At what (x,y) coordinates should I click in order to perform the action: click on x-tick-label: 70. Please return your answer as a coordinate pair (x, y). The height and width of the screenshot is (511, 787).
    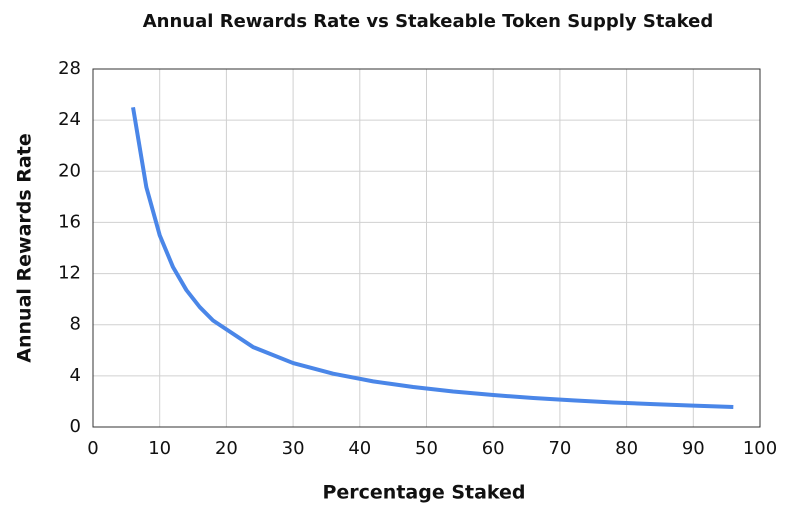
    Looking at the image, I should click on (559, 448).